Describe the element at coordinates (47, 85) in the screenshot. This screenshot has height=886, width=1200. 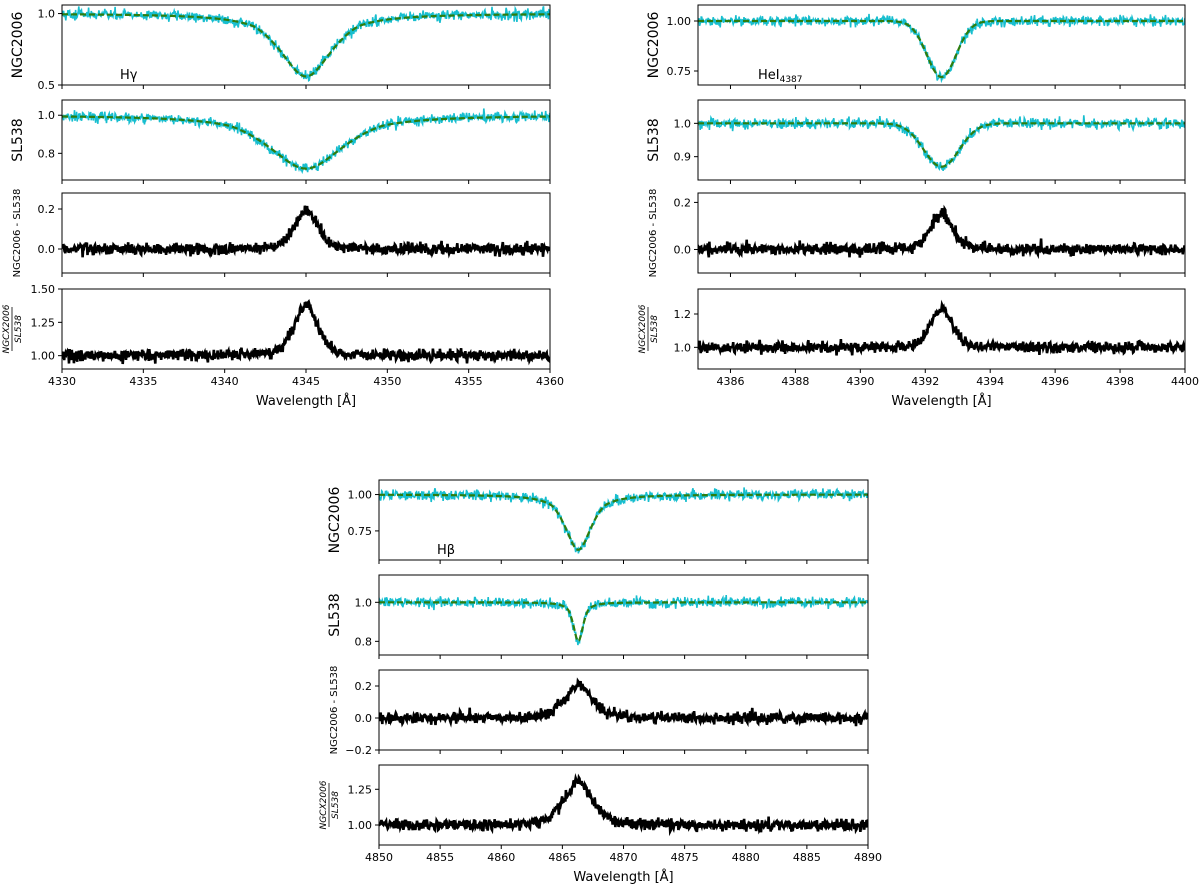
I see `y-tick-label: 0.5` at that location.